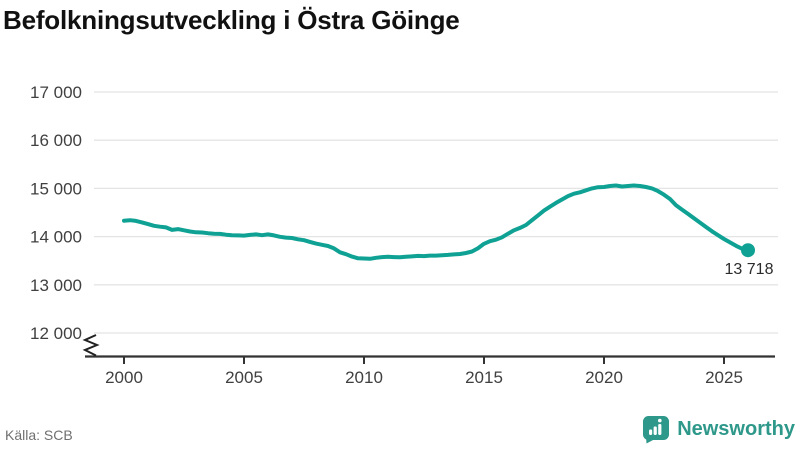  Describe the element at coordinates (56, 333) in the screenshot. I see `y-tick-label: 12 000` at that location.